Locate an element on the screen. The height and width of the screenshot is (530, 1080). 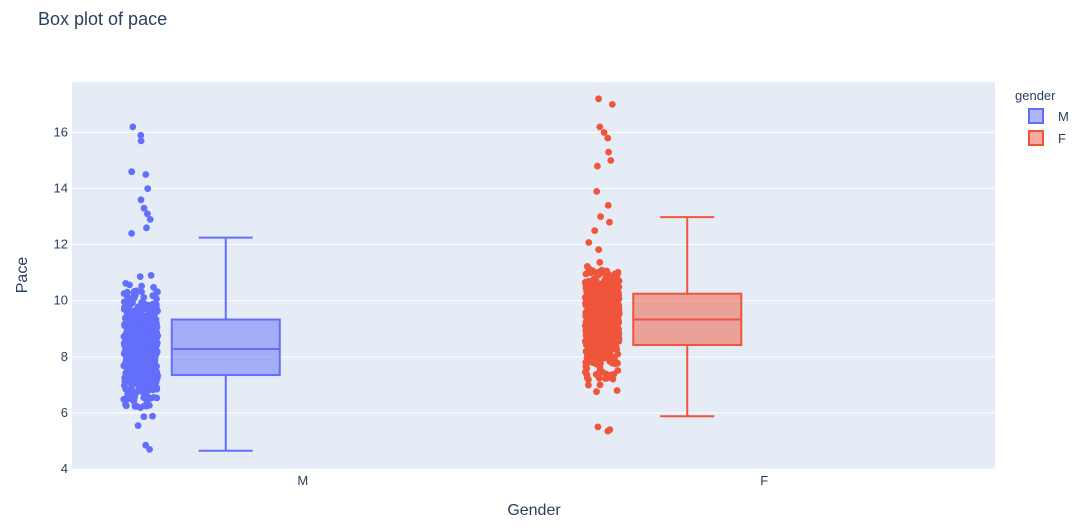
legend-swatch-m is located at coordinates (1036, 116).